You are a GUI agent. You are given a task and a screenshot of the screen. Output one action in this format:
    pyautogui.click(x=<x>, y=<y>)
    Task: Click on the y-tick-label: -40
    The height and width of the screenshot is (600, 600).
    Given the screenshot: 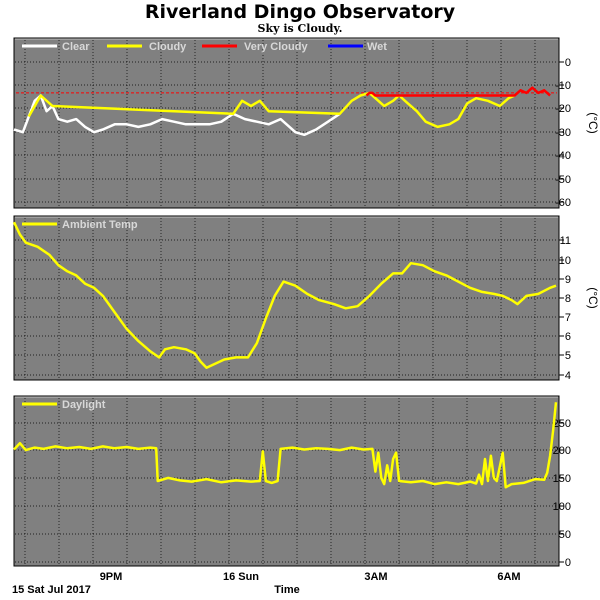 What is the action you would take?
    pyautogui.click(x=563, y=156)
    